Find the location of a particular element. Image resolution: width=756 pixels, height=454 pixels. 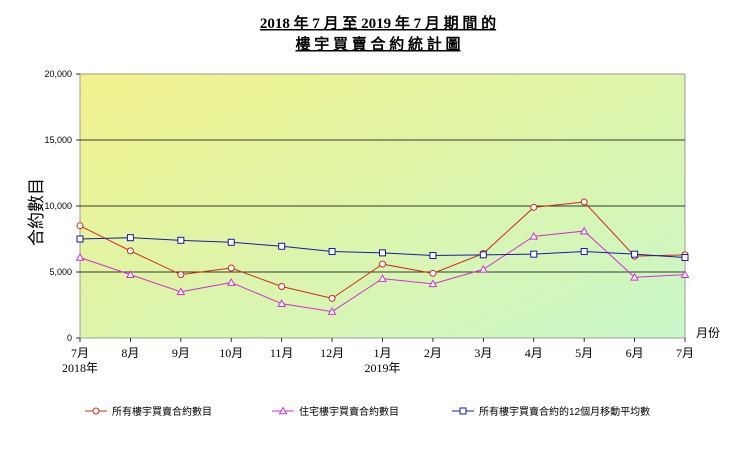

x-tick-label: 1月 is located at coordinates (382, 353).